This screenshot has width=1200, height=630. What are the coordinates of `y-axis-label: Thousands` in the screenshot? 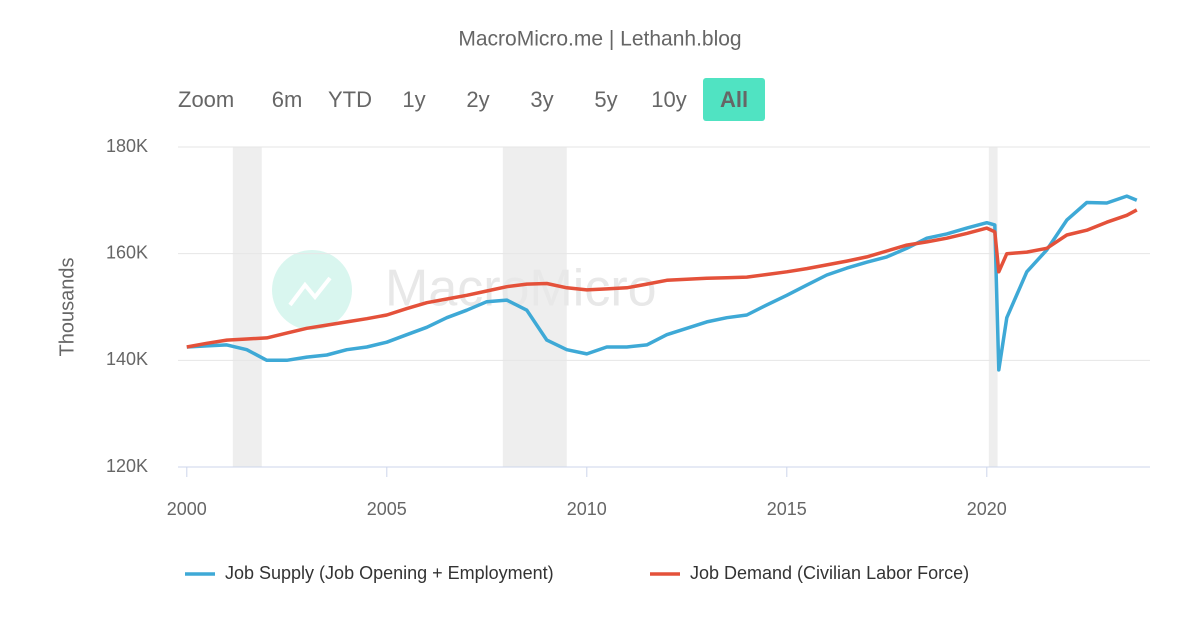 It's located at (67, 307).